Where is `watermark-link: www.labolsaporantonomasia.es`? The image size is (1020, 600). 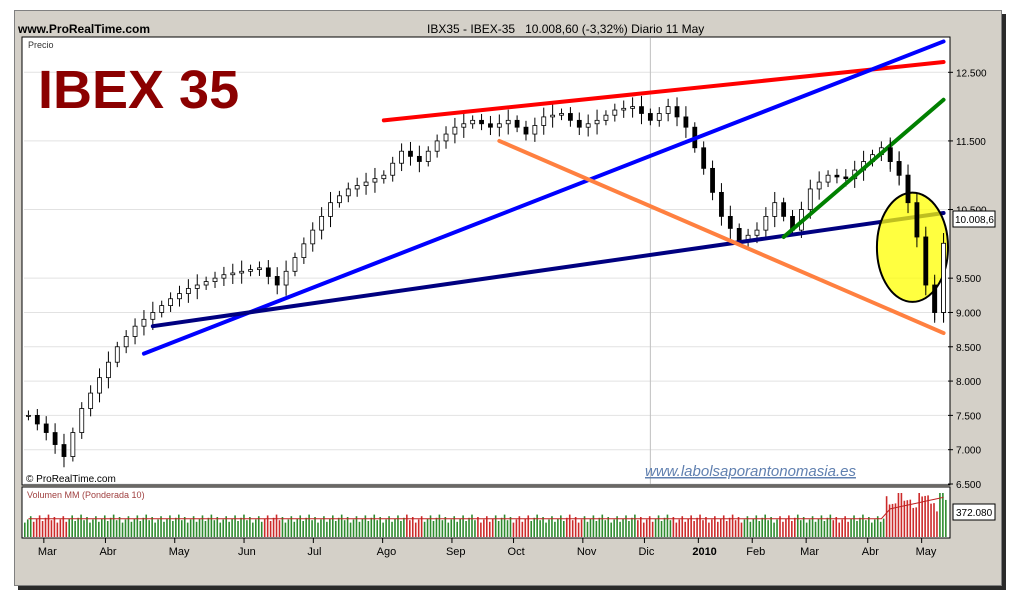
watermark-link: www.labolsaporantonomasia.es is located at coordinates (750, 471).